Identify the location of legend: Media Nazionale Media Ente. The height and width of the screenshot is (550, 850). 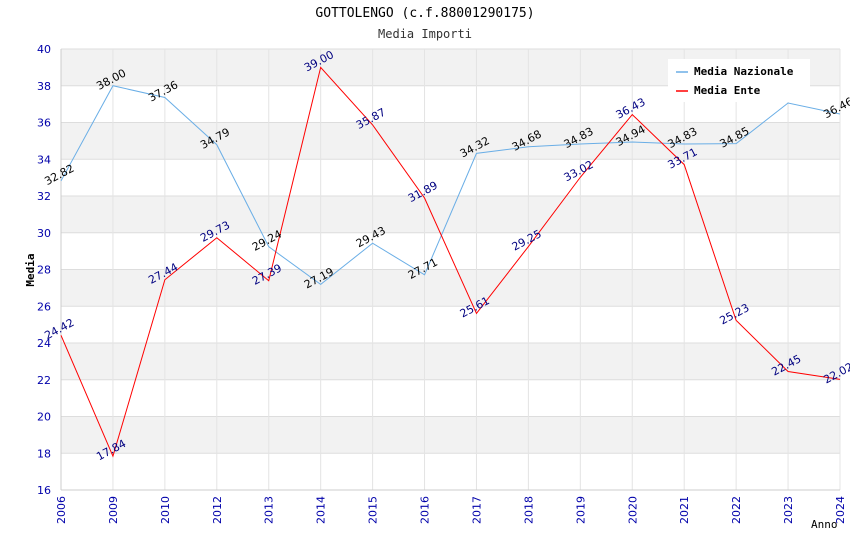
(739, 80).